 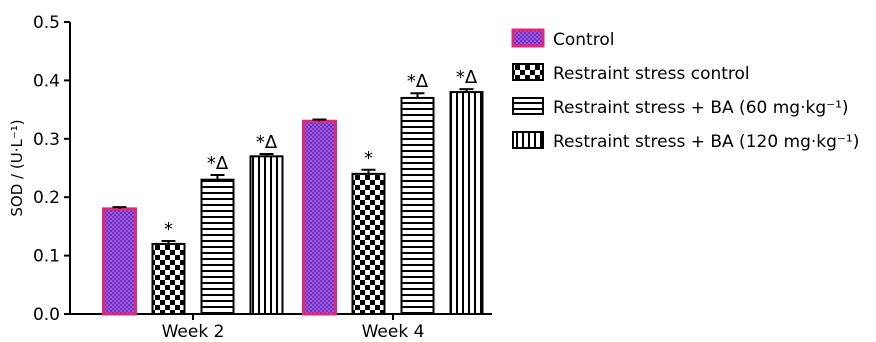 I want to click on y-tick-label: 0.3, so click(x=46, y=140).